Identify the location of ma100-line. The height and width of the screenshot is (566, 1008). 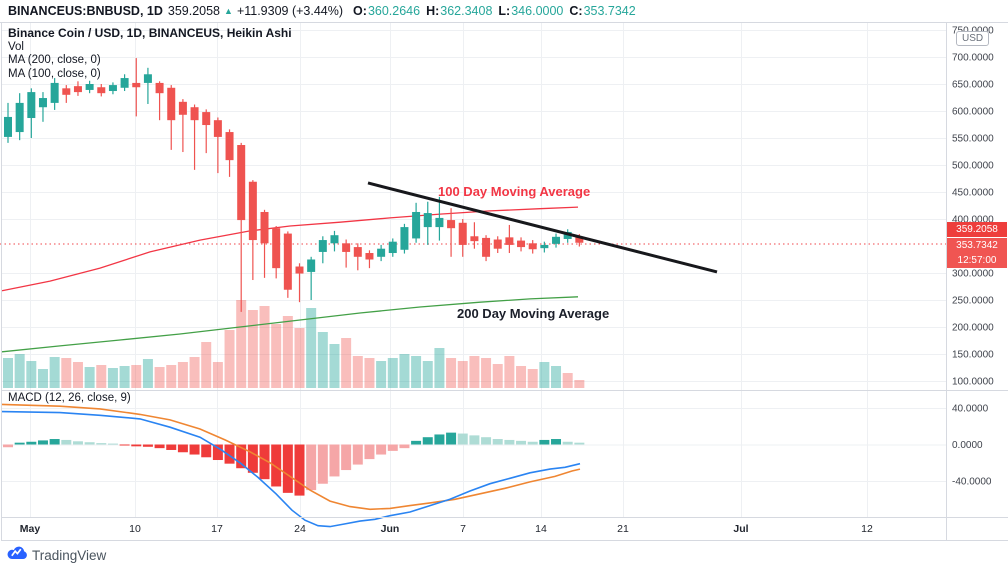
(290, 249).